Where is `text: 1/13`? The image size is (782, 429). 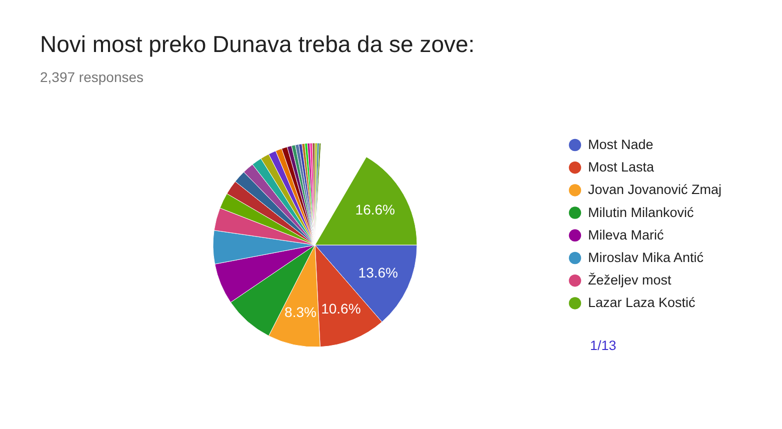 text: 1/13 is located at coordinates (603, 345).